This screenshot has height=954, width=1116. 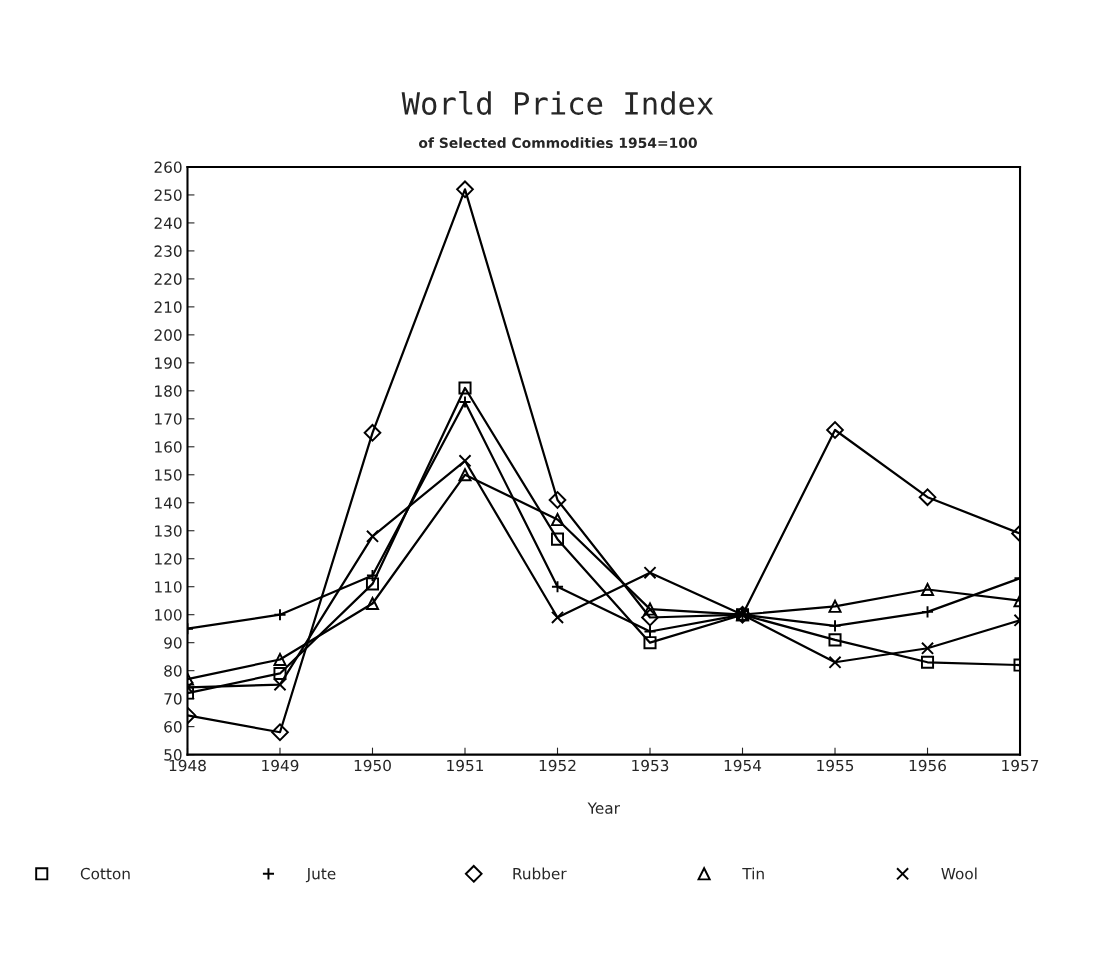 I want to click on y-tick-label: 100, so click(x=168, y=615).